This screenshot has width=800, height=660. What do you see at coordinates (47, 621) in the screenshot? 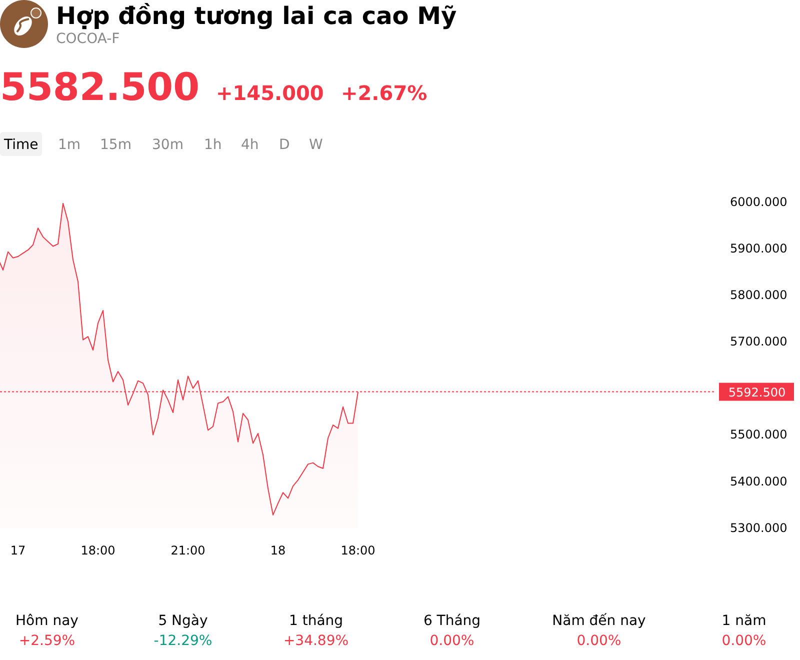
I see `text: Hôm nay` at bounding box center [47, 621].